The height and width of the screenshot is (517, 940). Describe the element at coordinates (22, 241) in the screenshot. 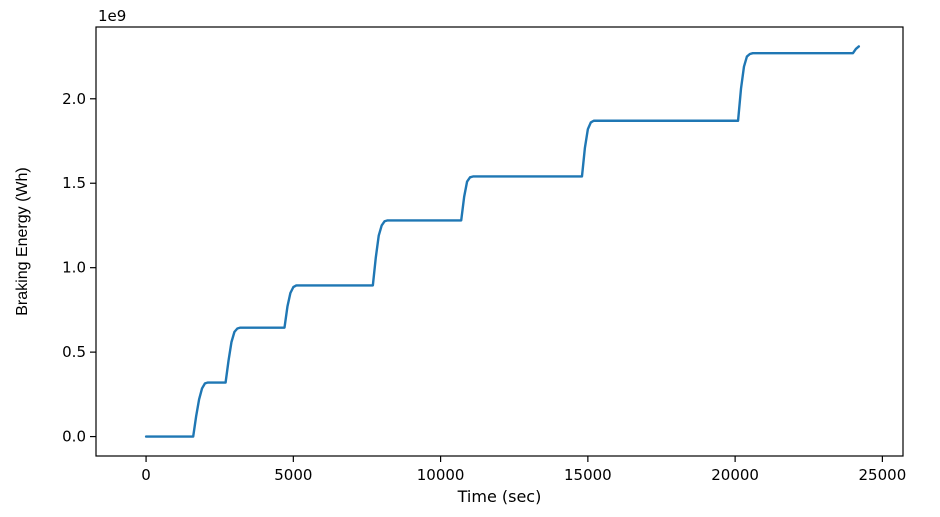

I see `y-axis-label: Braking Energy (Wh)` at that location.